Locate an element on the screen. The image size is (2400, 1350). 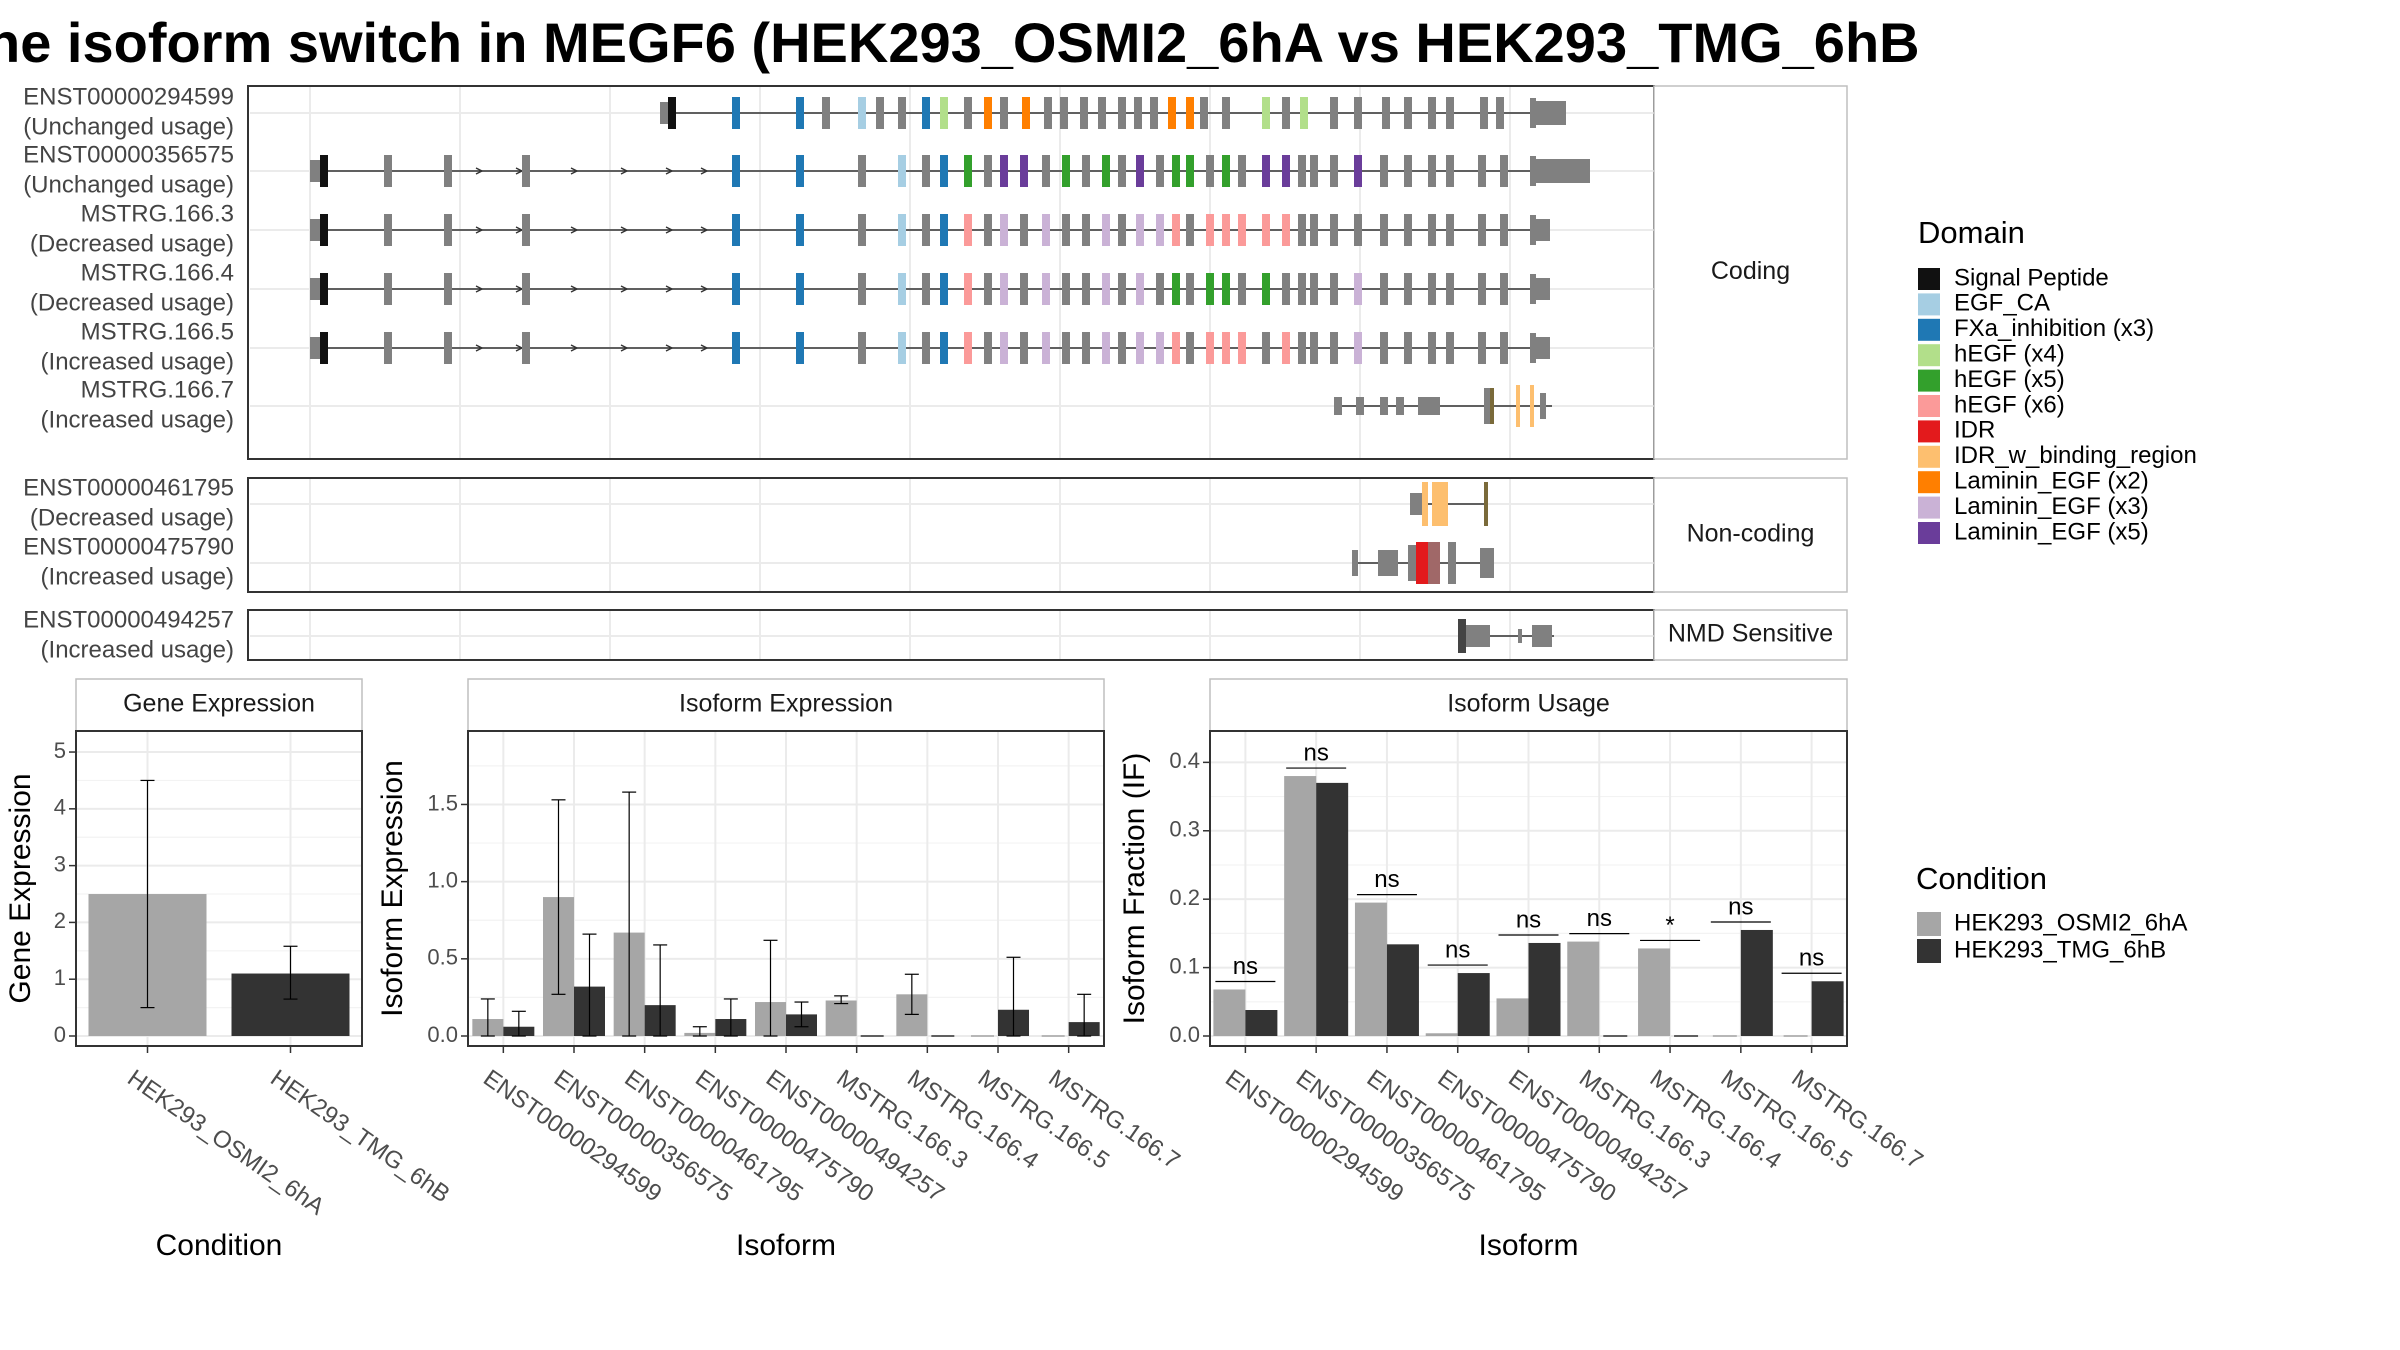
panel-strip-title: Isoform Usage is located at coordinates (1528, 704).